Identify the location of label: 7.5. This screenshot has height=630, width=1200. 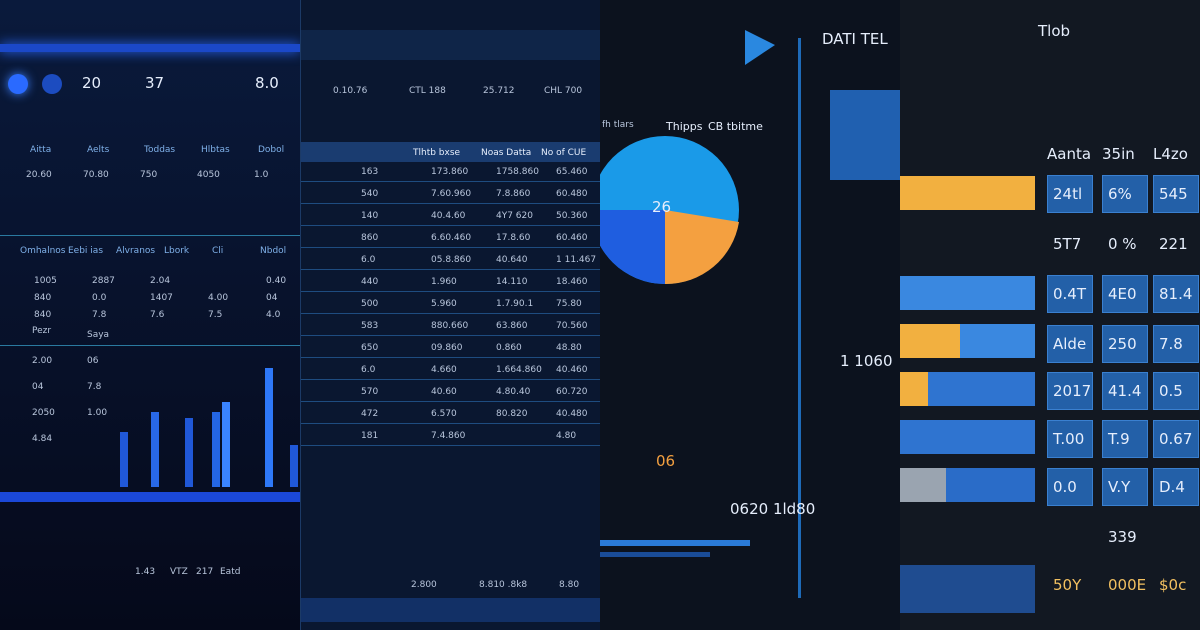
(215, 315).